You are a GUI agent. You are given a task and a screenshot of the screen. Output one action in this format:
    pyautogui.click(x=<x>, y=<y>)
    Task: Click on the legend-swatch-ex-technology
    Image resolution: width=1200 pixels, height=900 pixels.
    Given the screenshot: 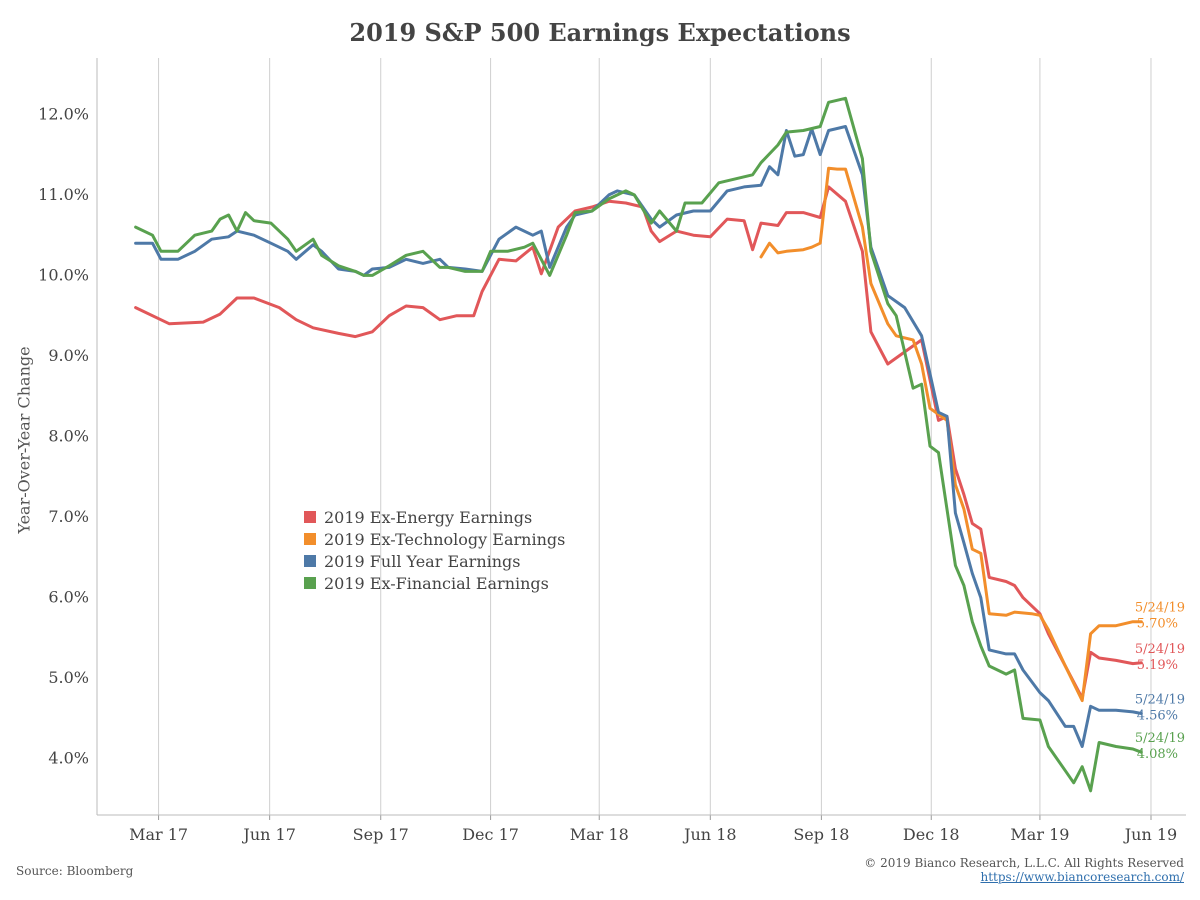 What is the action you would take?
    pyautogui.click(x=310, y=539)
    